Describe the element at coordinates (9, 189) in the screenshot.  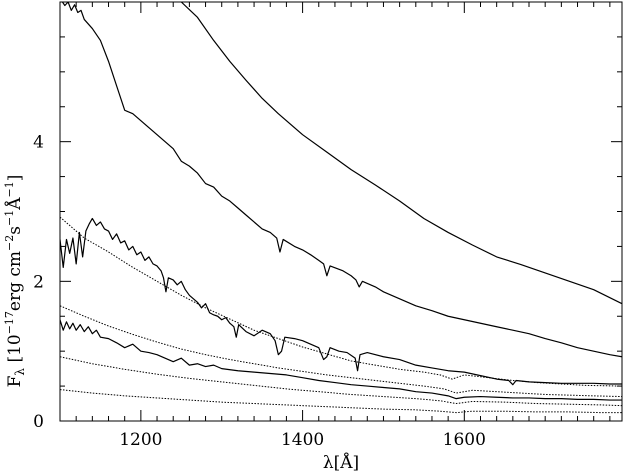
I see `y-label-exp4: −1` at that location.